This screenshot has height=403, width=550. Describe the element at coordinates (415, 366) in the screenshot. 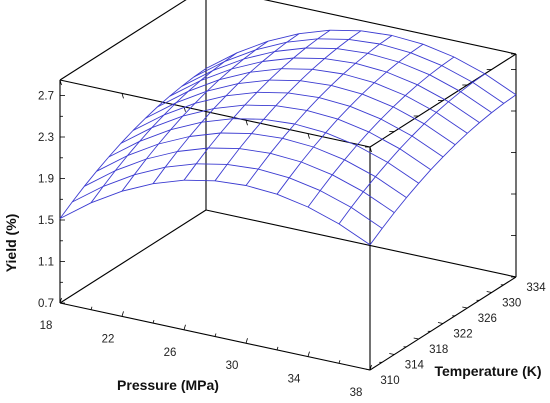

I see `y-tick-label: 314` at that location.